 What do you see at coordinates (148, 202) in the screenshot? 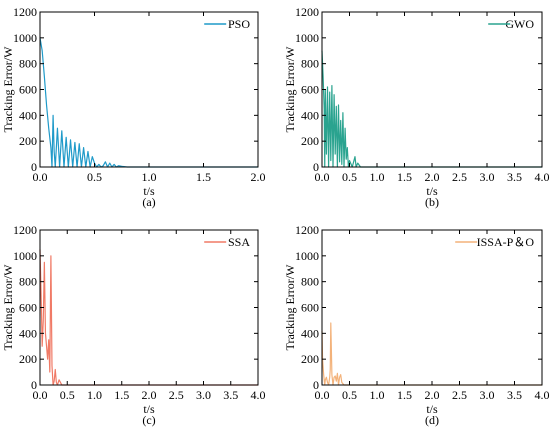
I see `panel-label: (a)` at bounding box center [148, 202].